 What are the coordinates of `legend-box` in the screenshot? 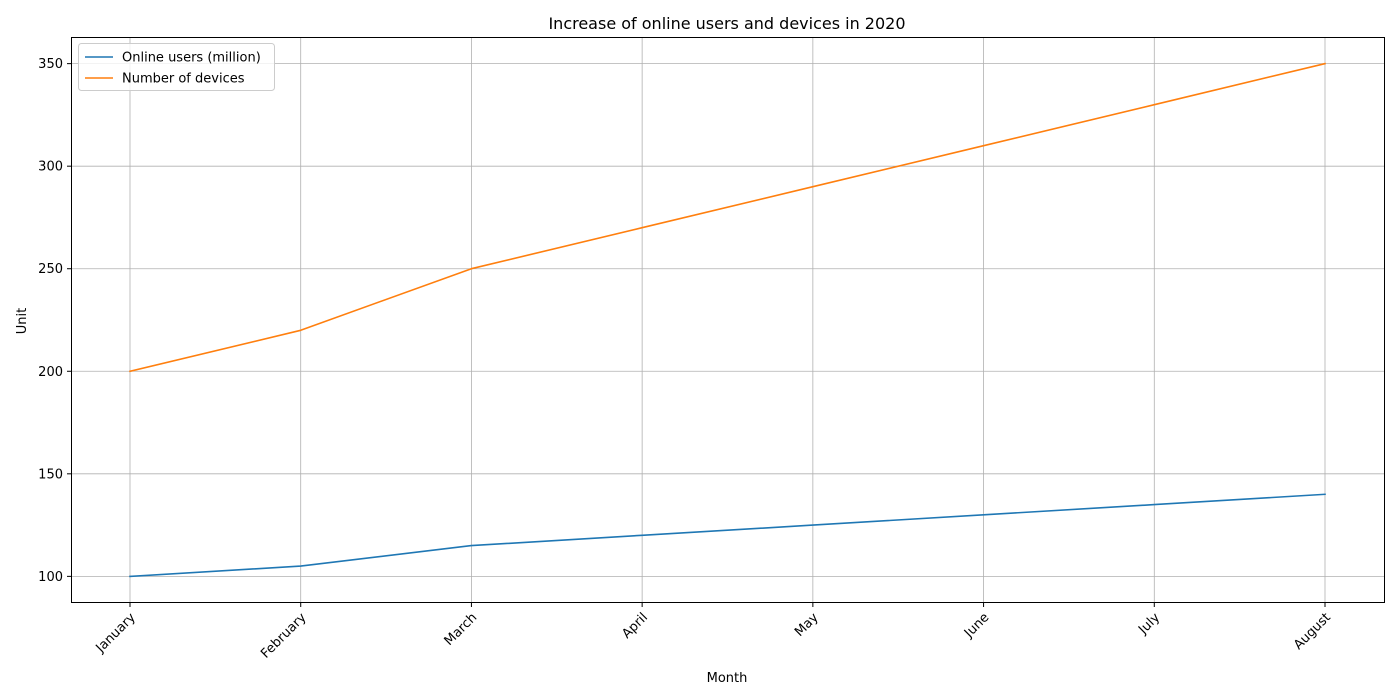 It's located at (176, 67).